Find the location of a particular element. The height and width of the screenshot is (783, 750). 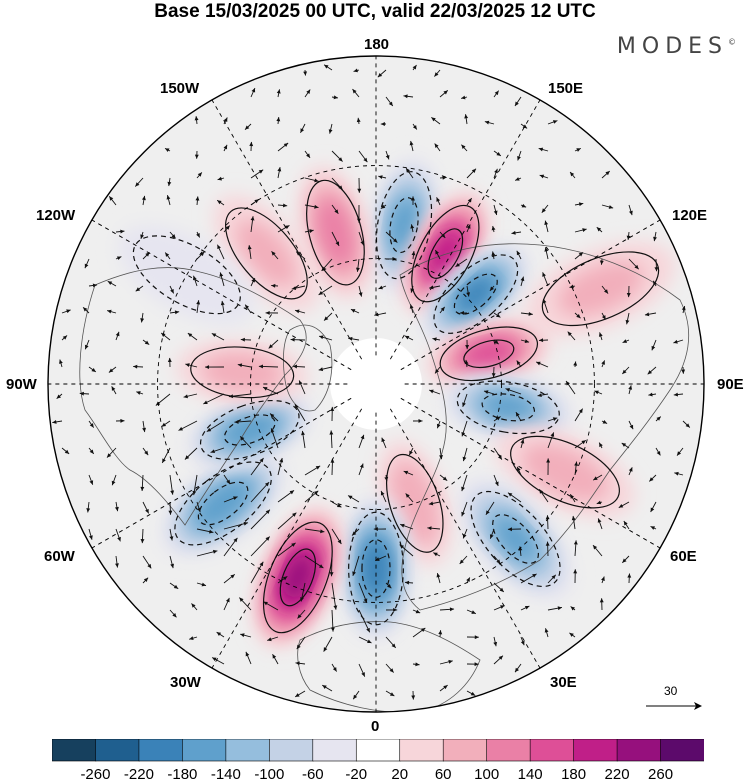

colorbar-tick-label: 220 is located at coordinates (617, 774).